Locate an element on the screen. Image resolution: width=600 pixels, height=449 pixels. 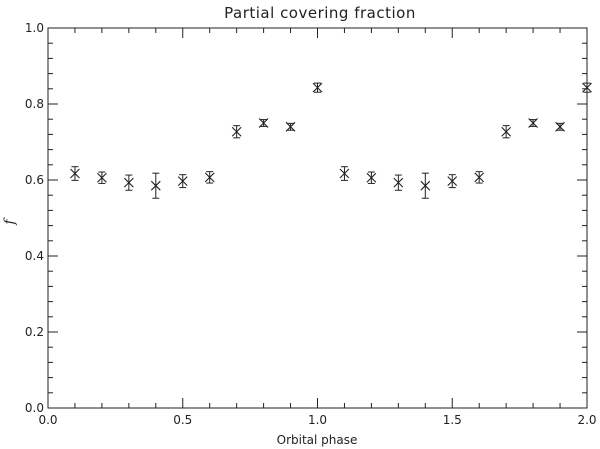
x-tick-label: 1.5 is located at coordinates (452, 420).